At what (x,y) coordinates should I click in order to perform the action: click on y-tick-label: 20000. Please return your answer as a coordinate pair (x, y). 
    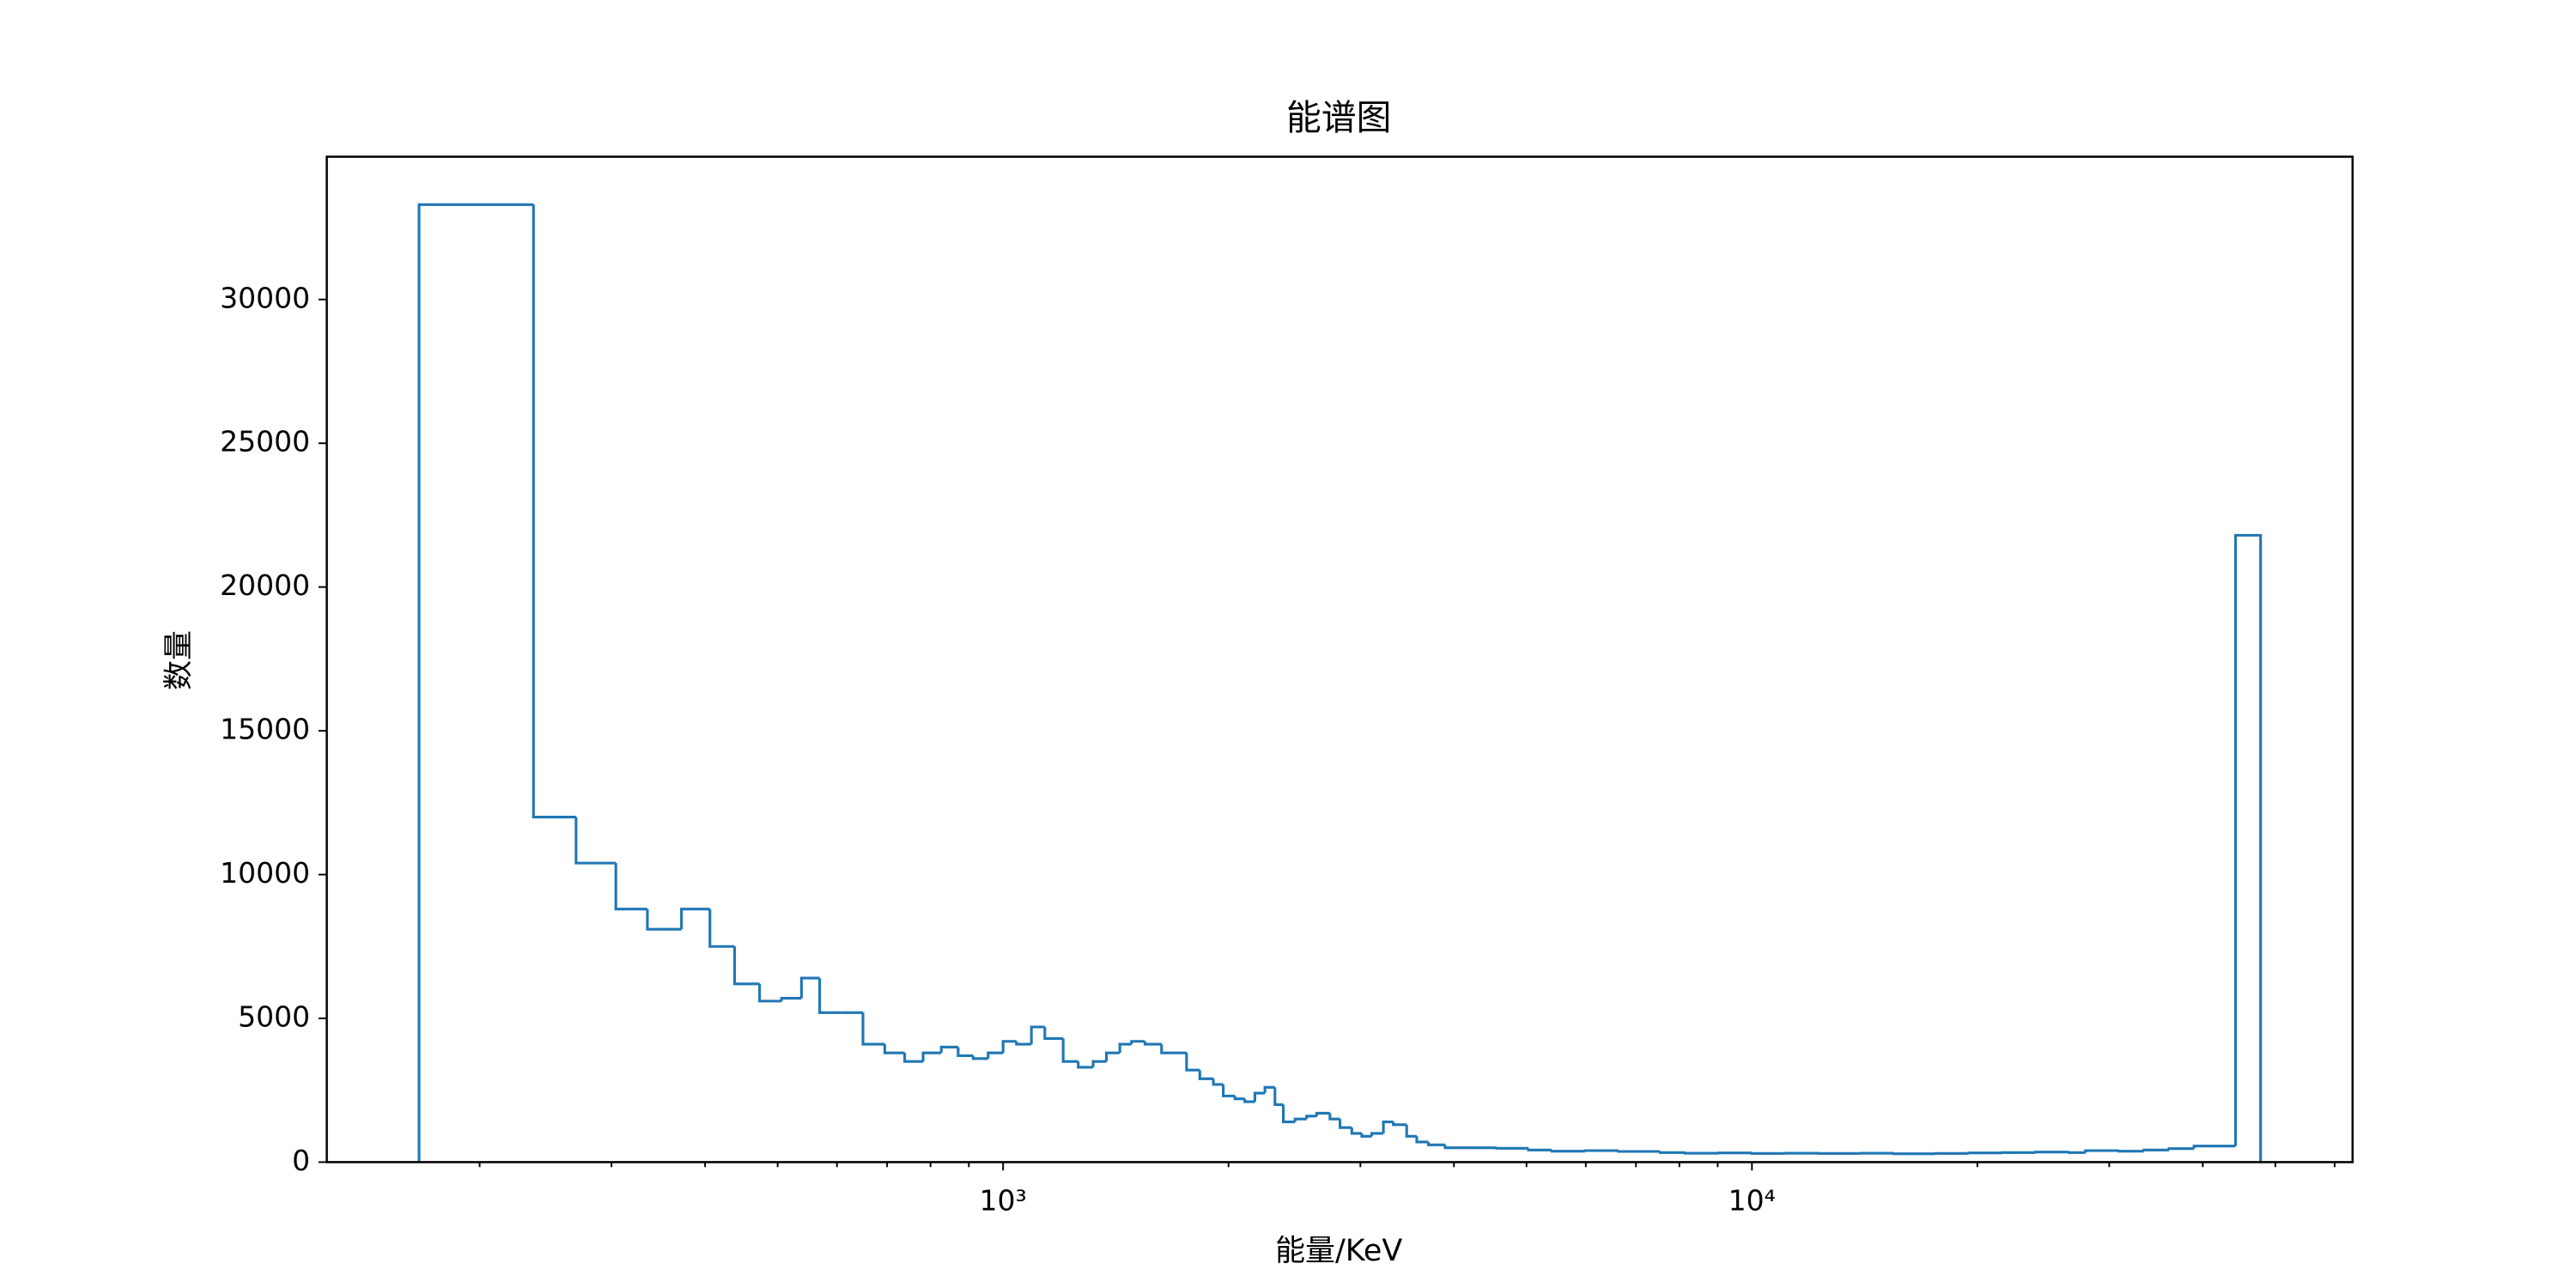
    Looking at the image, I should click on (265, 585).